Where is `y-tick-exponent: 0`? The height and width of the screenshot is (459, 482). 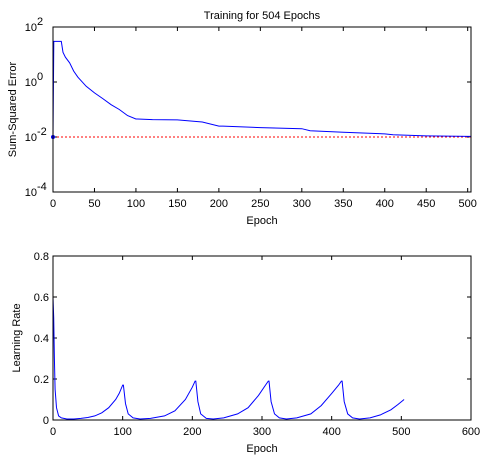 y-tick-exponent: 0 is located at coordinates (40, 77).